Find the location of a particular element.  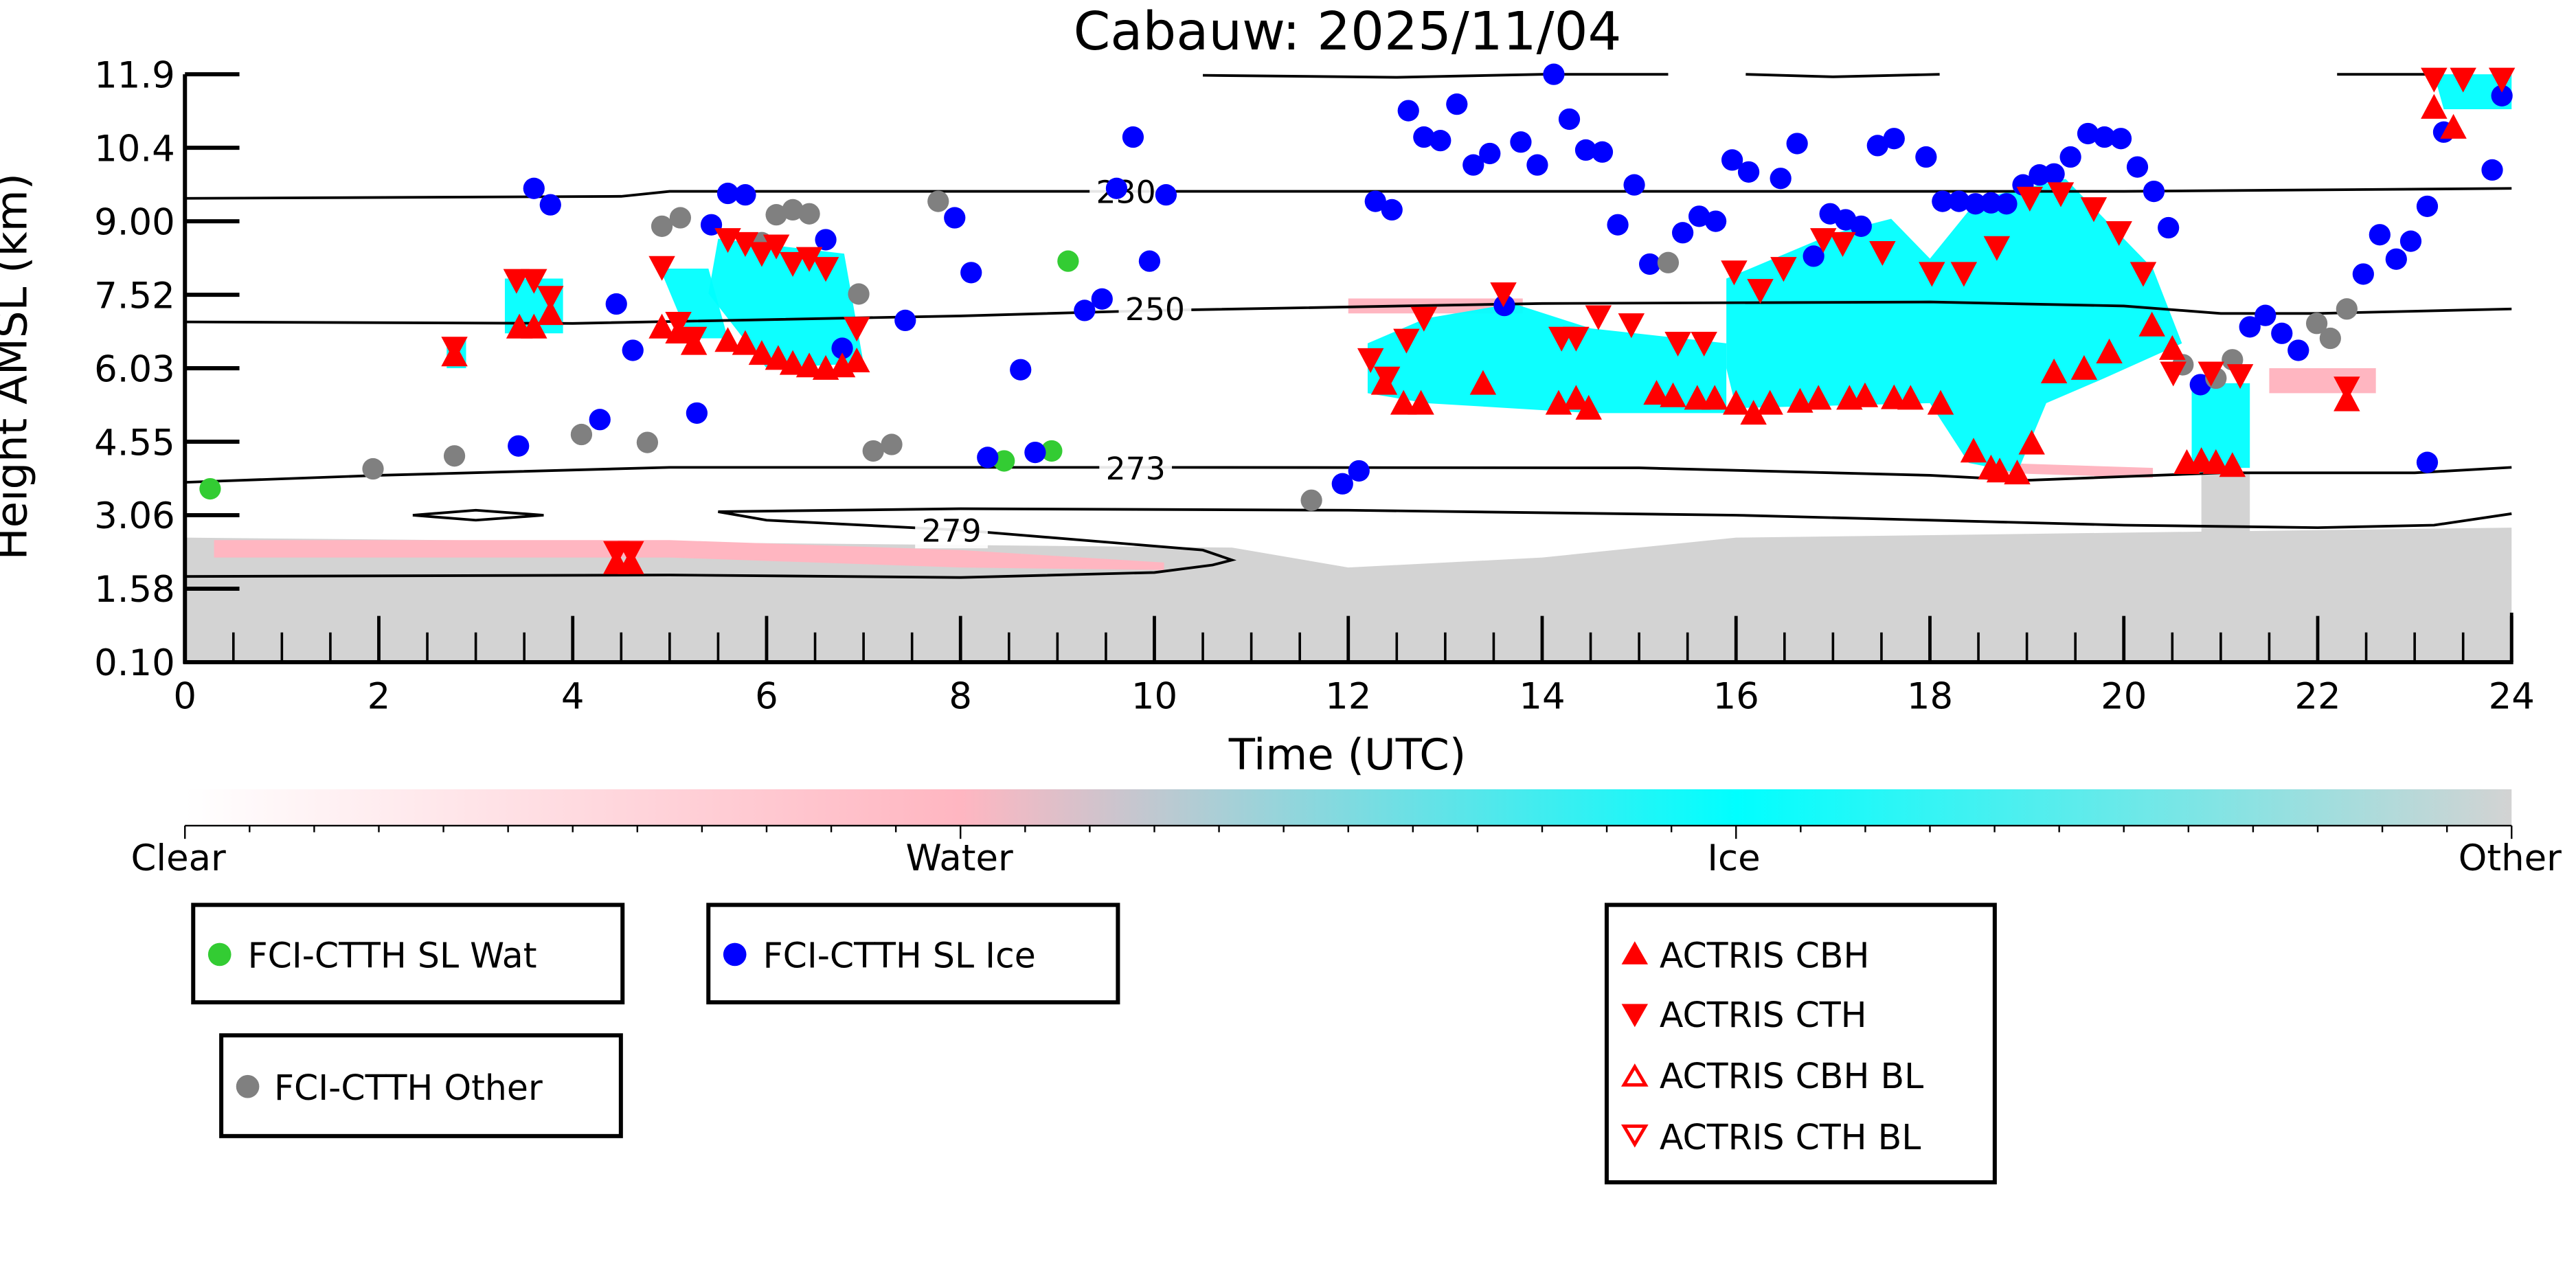

colorbar-label-ice: Ice is located at coordinates (1733, 858).